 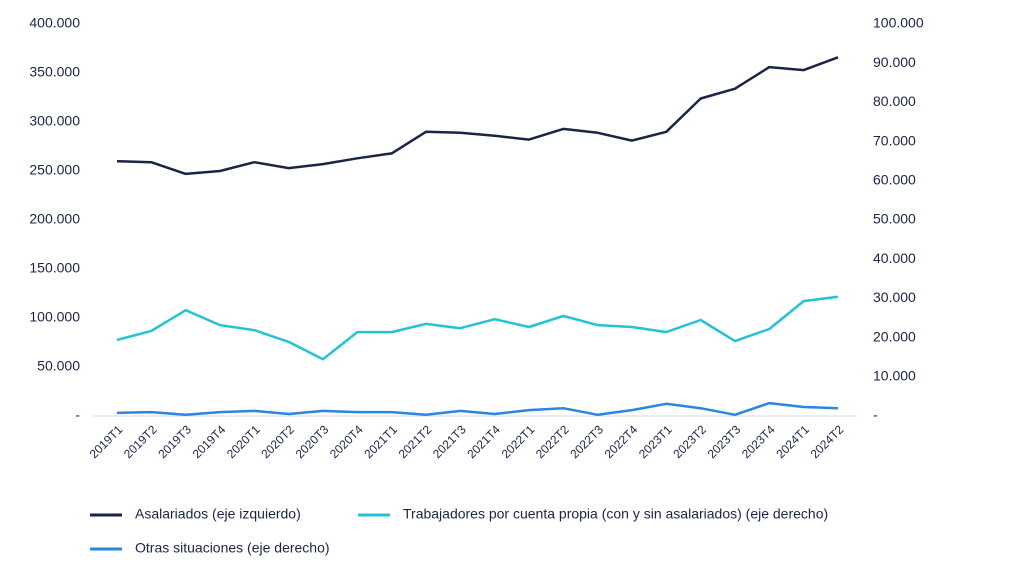 What do you see at coordinates (894, 180) in the screenshot?
I see `y2-tick-label: 60.000` at bounding box center [894, 180].